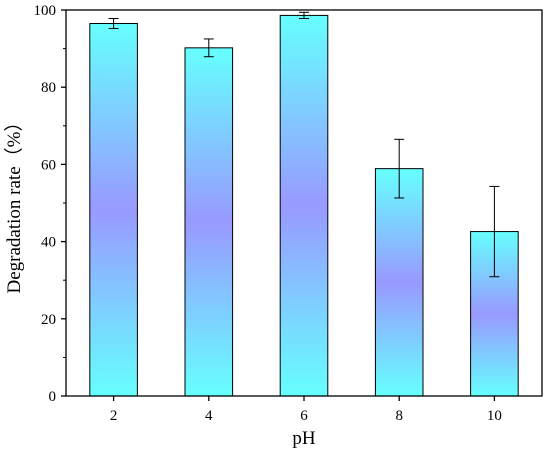  I want to click on x-axis: 2 4 6 8 10, so click(306, 410).